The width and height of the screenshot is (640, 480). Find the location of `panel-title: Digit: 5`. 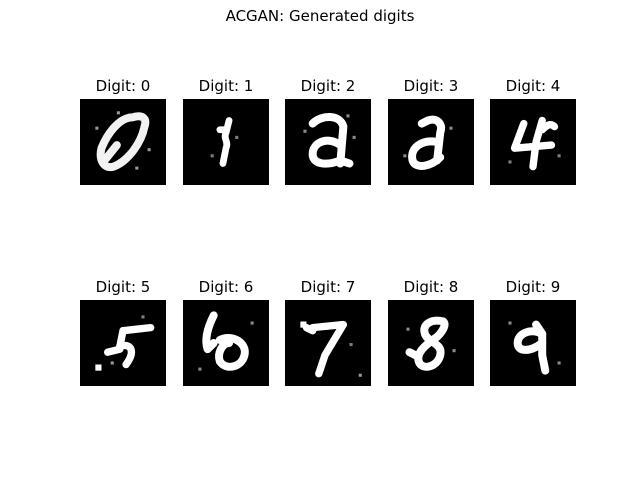

panel-title: Digit: 5 is located at coordinates (123, 287).